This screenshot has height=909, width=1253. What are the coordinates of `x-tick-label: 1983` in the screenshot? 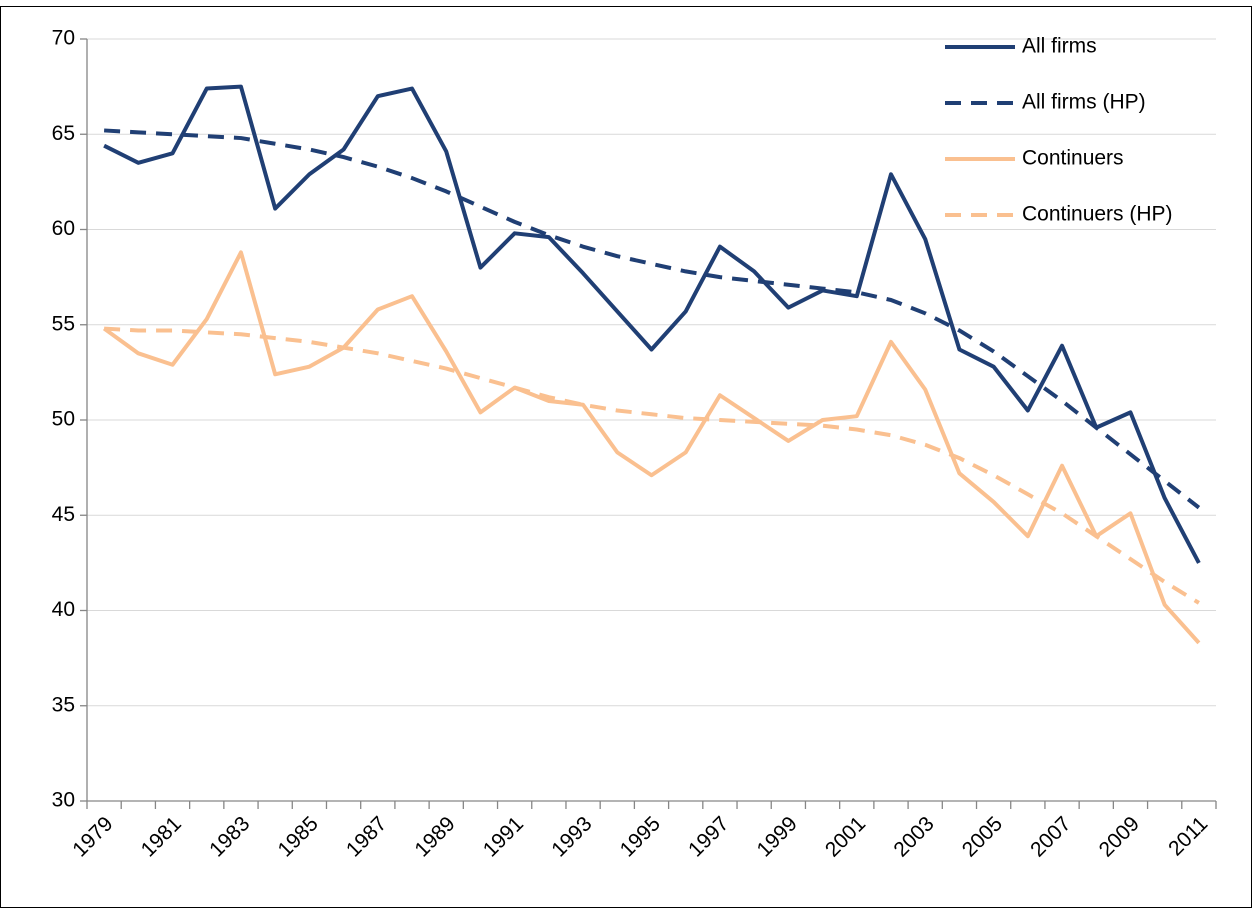 It's located at (229, 836).